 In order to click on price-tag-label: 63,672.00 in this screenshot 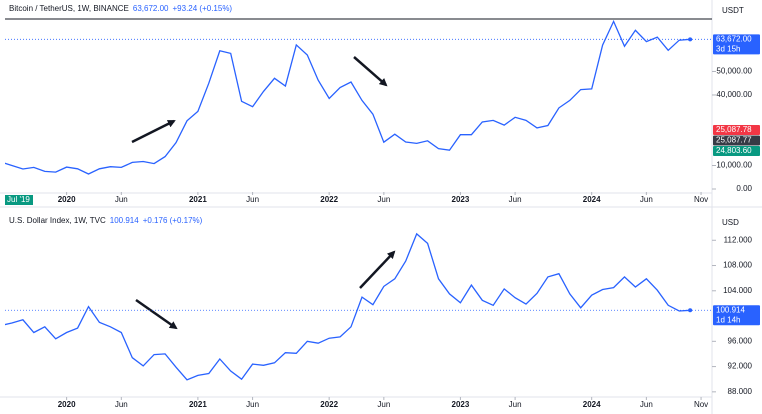, I will do `click(734, 38)`.